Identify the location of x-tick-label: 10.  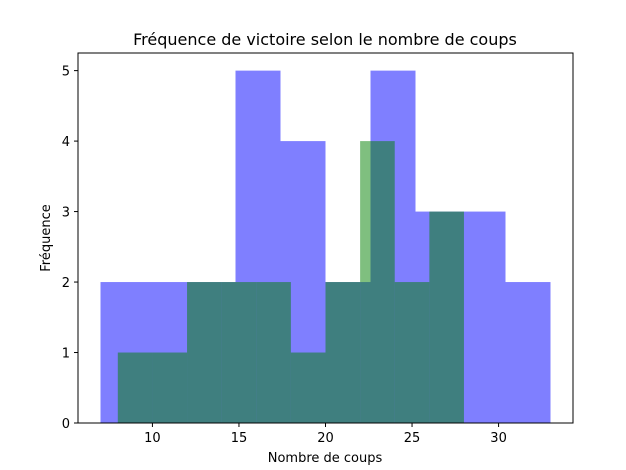
(152, 438).